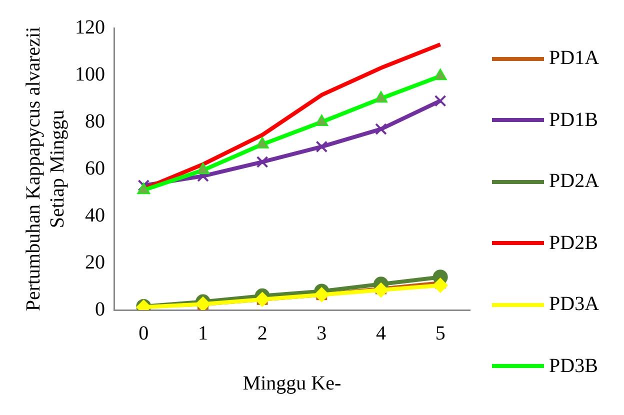 Image resolution: width=624 pixels, height=415 pixels. Describe the element at coordinates (45, 169) in the screenshot. I see `y-axis-title: Pertumbuhan Kappapycus alvarezii Setiap Minggu` at that location.